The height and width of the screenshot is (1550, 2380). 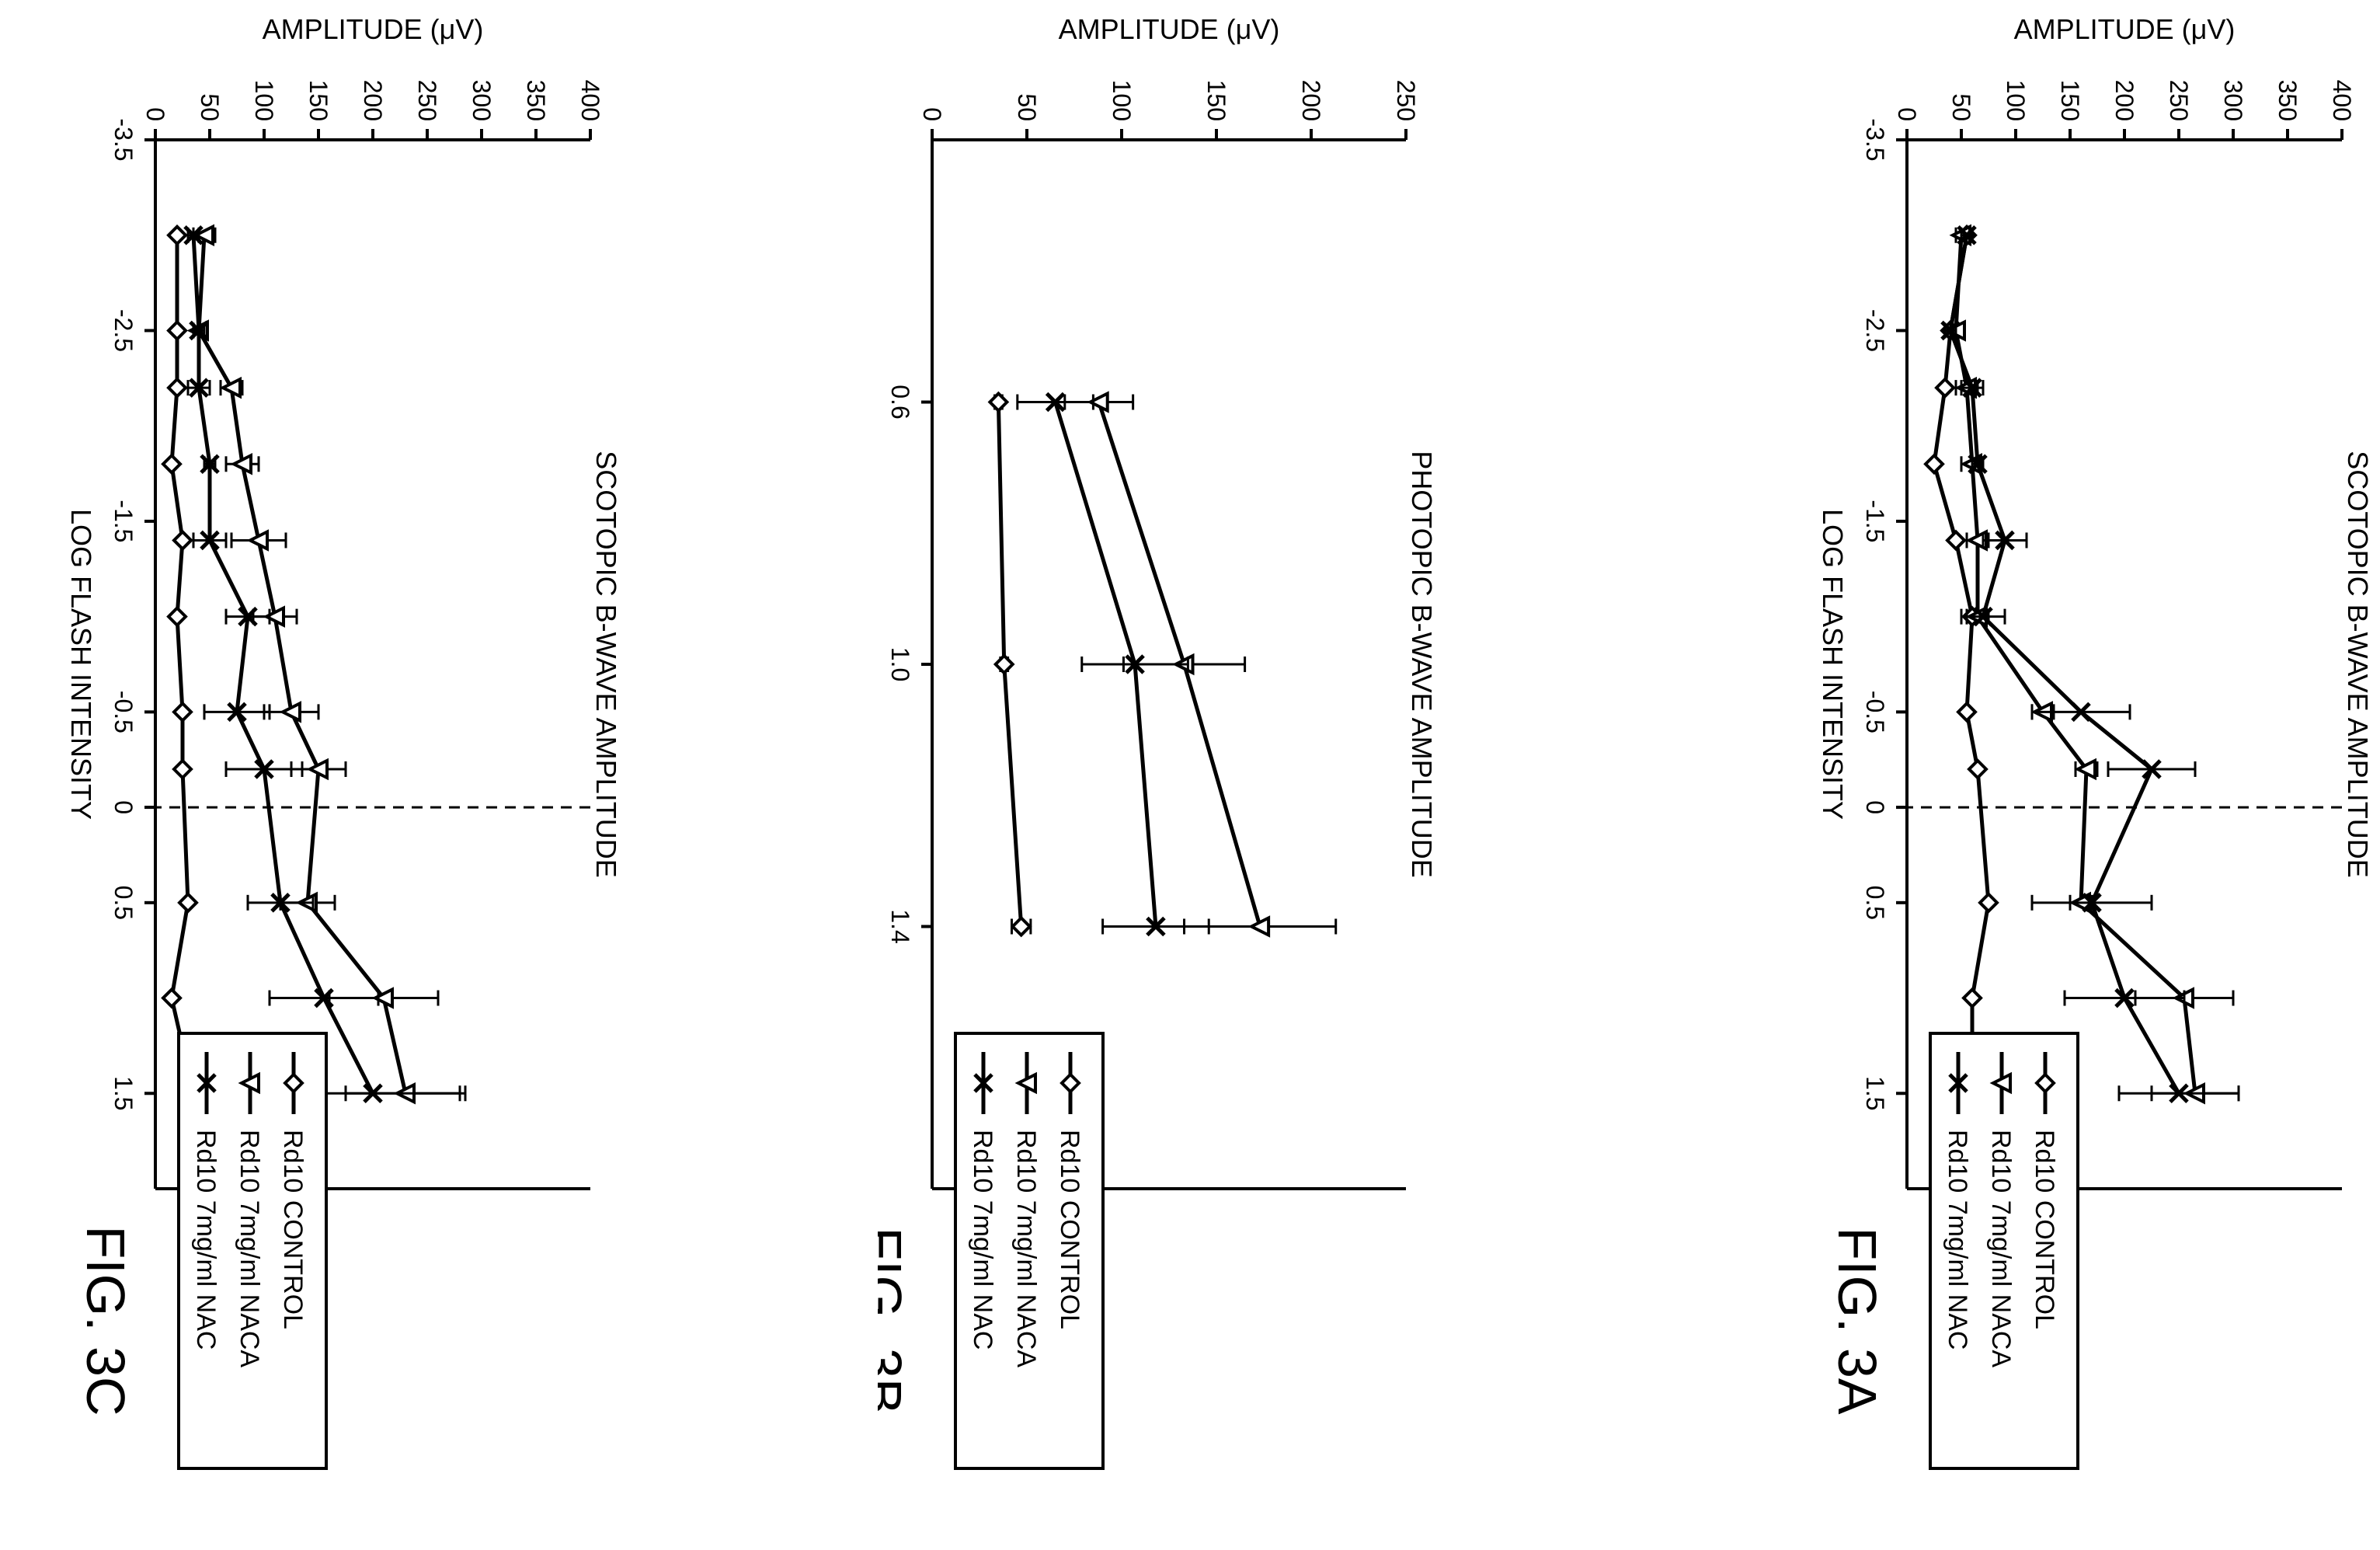 I want to click on x-tick-label: -2.5, so click(x=1875, y=330).